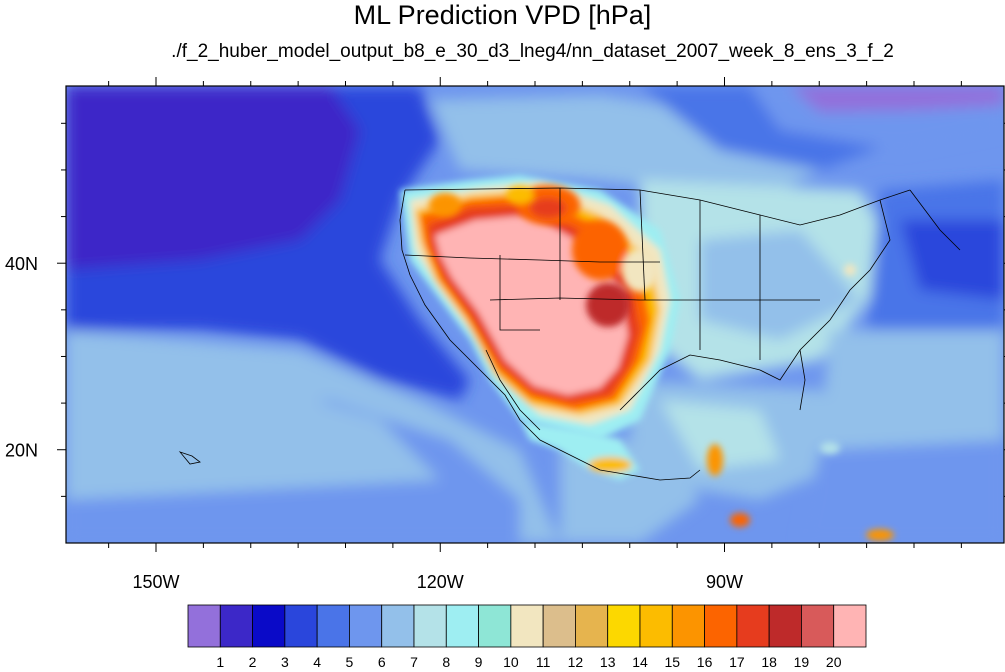 The height and width of the screenshot is (672, 1005). Describe the element at coordinates (479, 662) in the screenshot. I see `colorbar-label: 9` at that location.